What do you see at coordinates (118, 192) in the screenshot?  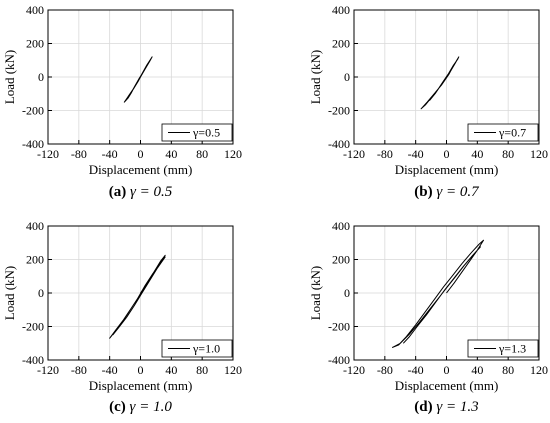 I see `caption-letter: (a)` at bounding box center [118, 192].